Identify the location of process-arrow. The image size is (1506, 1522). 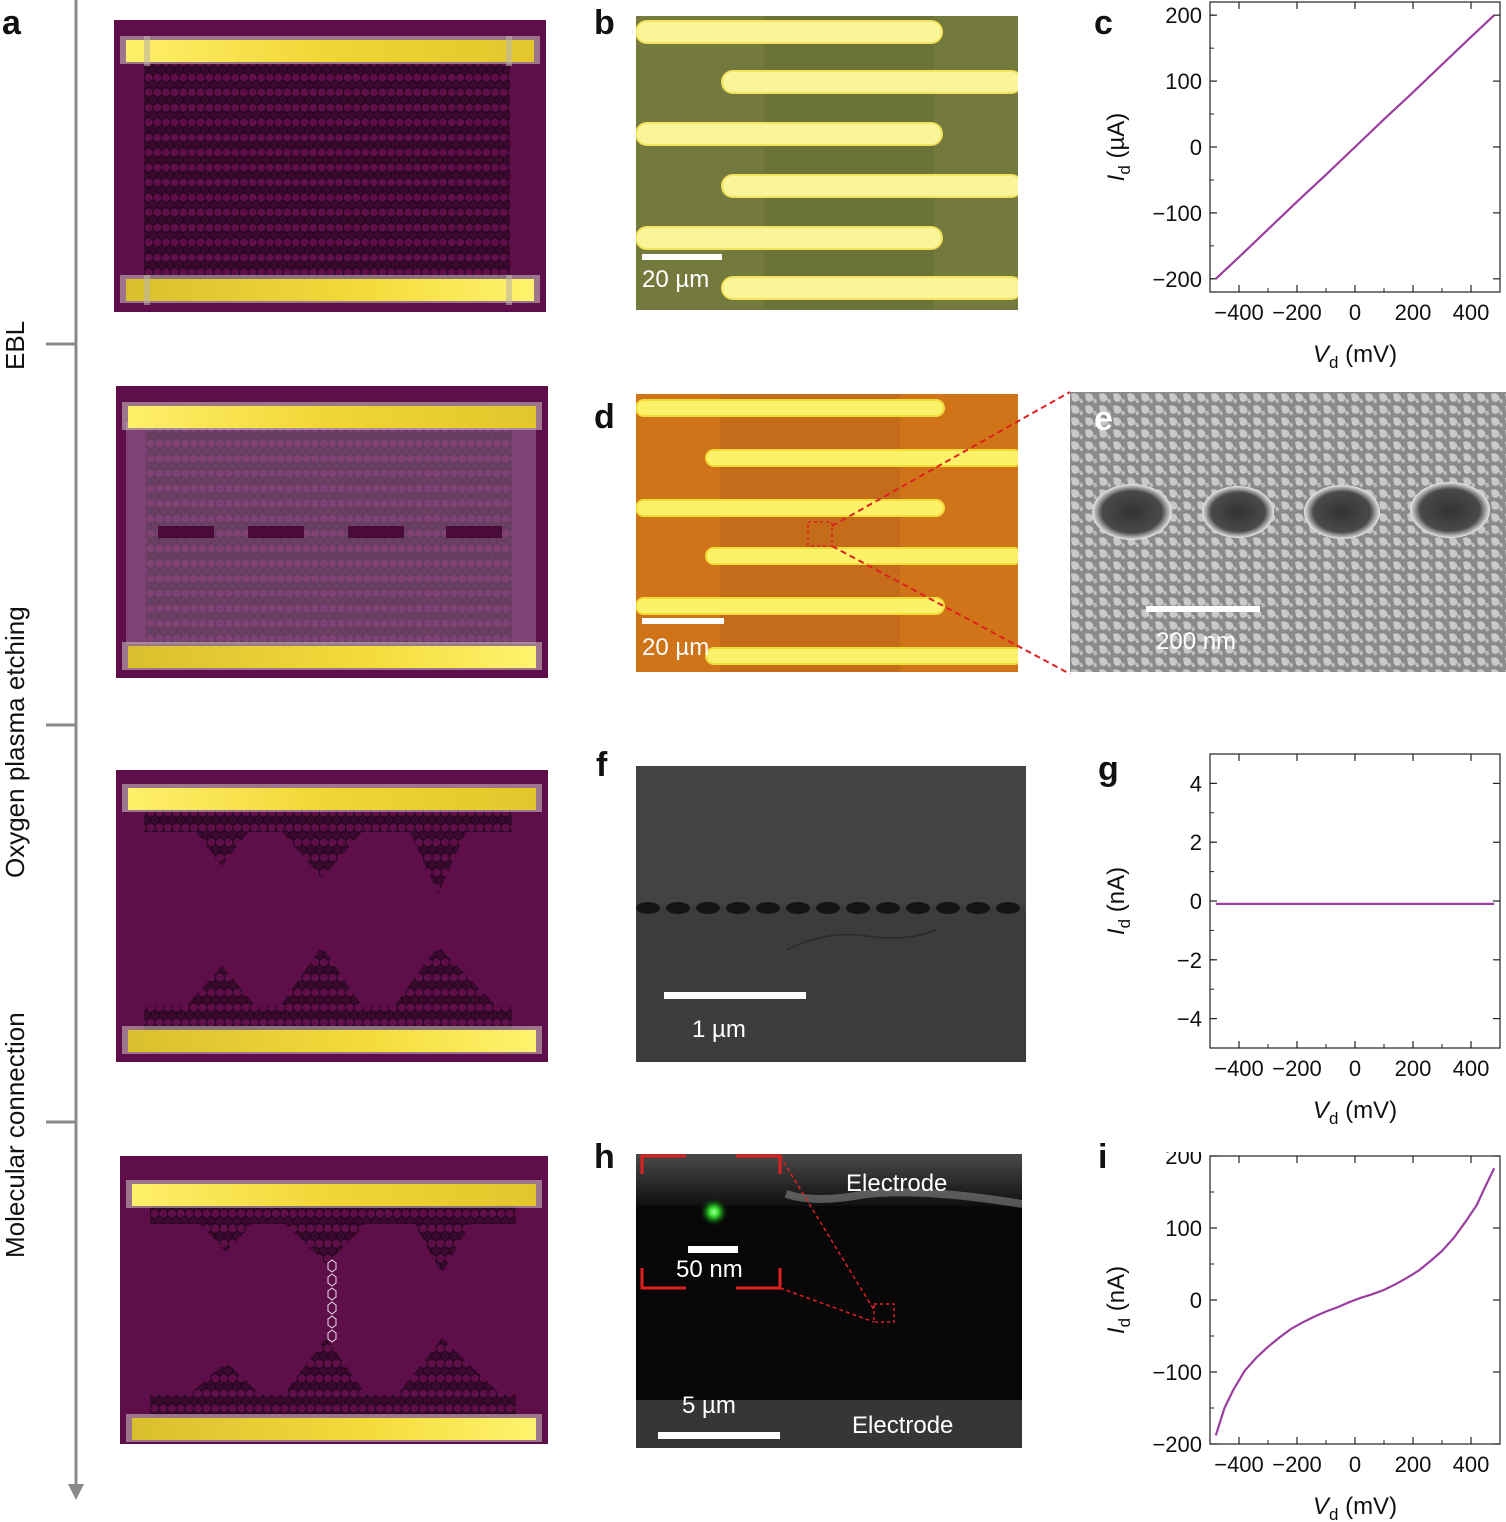
(65, 750).